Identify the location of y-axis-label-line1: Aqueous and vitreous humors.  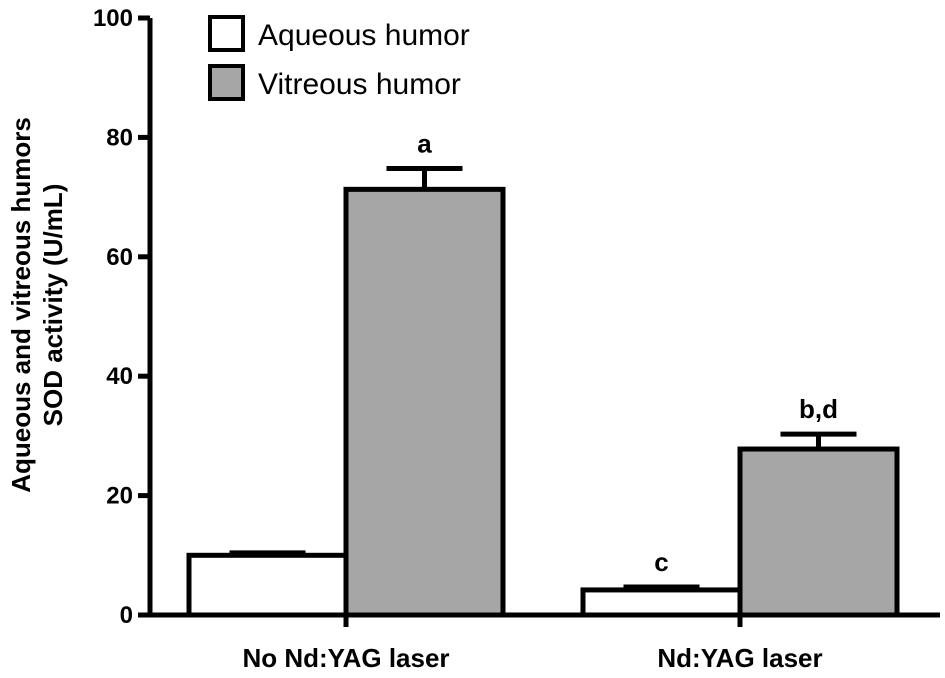
(21, 305).